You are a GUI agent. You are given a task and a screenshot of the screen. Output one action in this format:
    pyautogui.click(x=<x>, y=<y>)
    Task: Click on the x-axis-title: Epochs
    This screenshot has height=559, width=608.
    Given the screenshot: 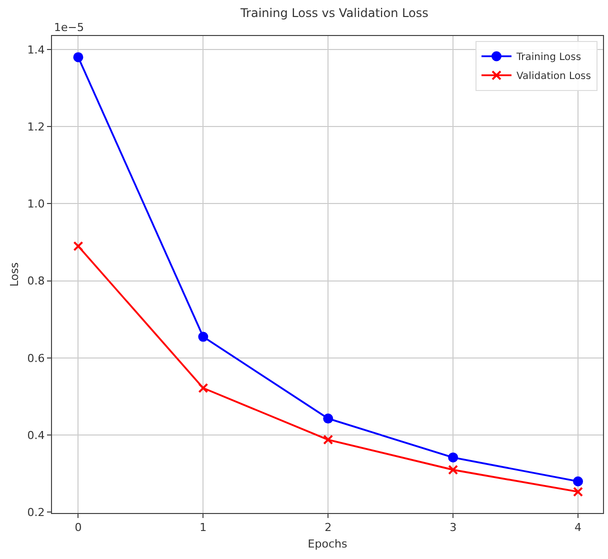 What is the action you would take?
    pyautogui.click(x=328, y=543)
    